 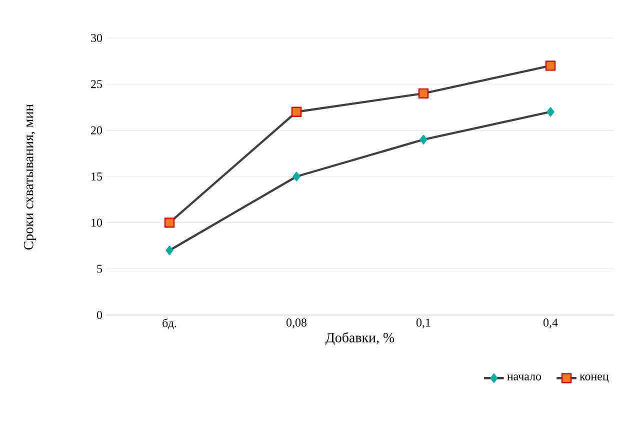 I want to click on x-tick-label: бд., so click(x=169, y=324).